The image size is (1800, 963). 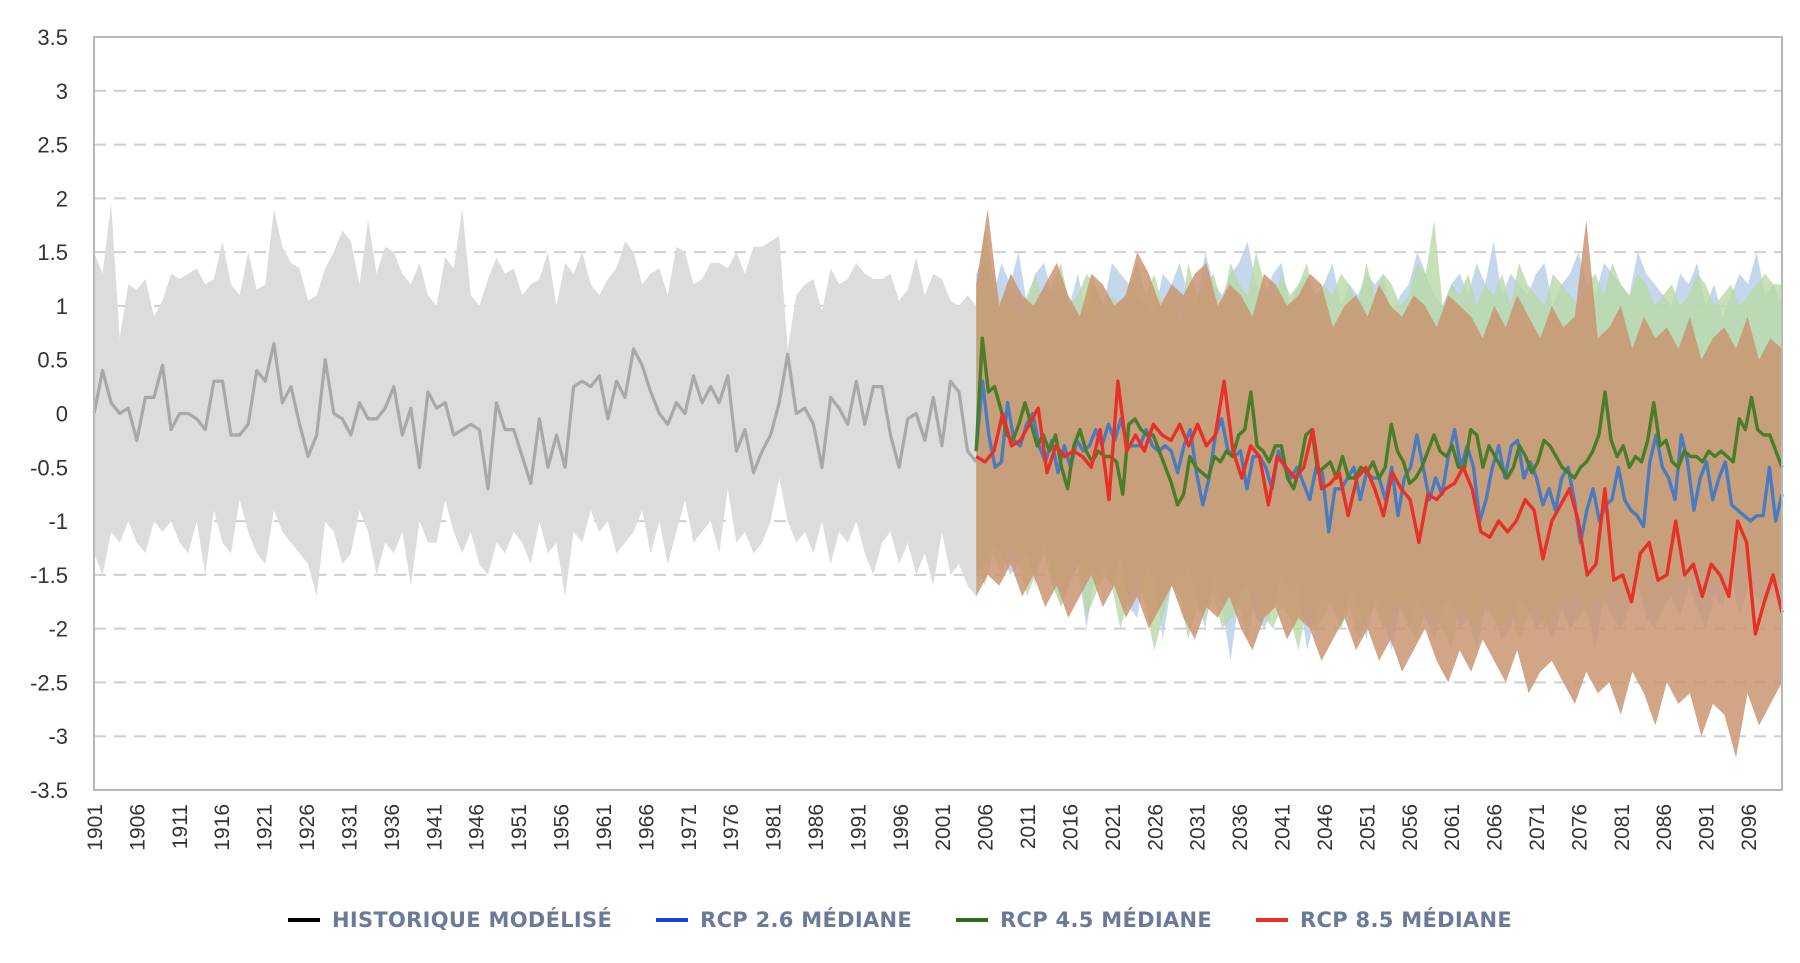 What do you see at coordinates (1579, 827) in the screenshot?
I see `x-tick-label: 2076` at bounding box center [1579, 827].